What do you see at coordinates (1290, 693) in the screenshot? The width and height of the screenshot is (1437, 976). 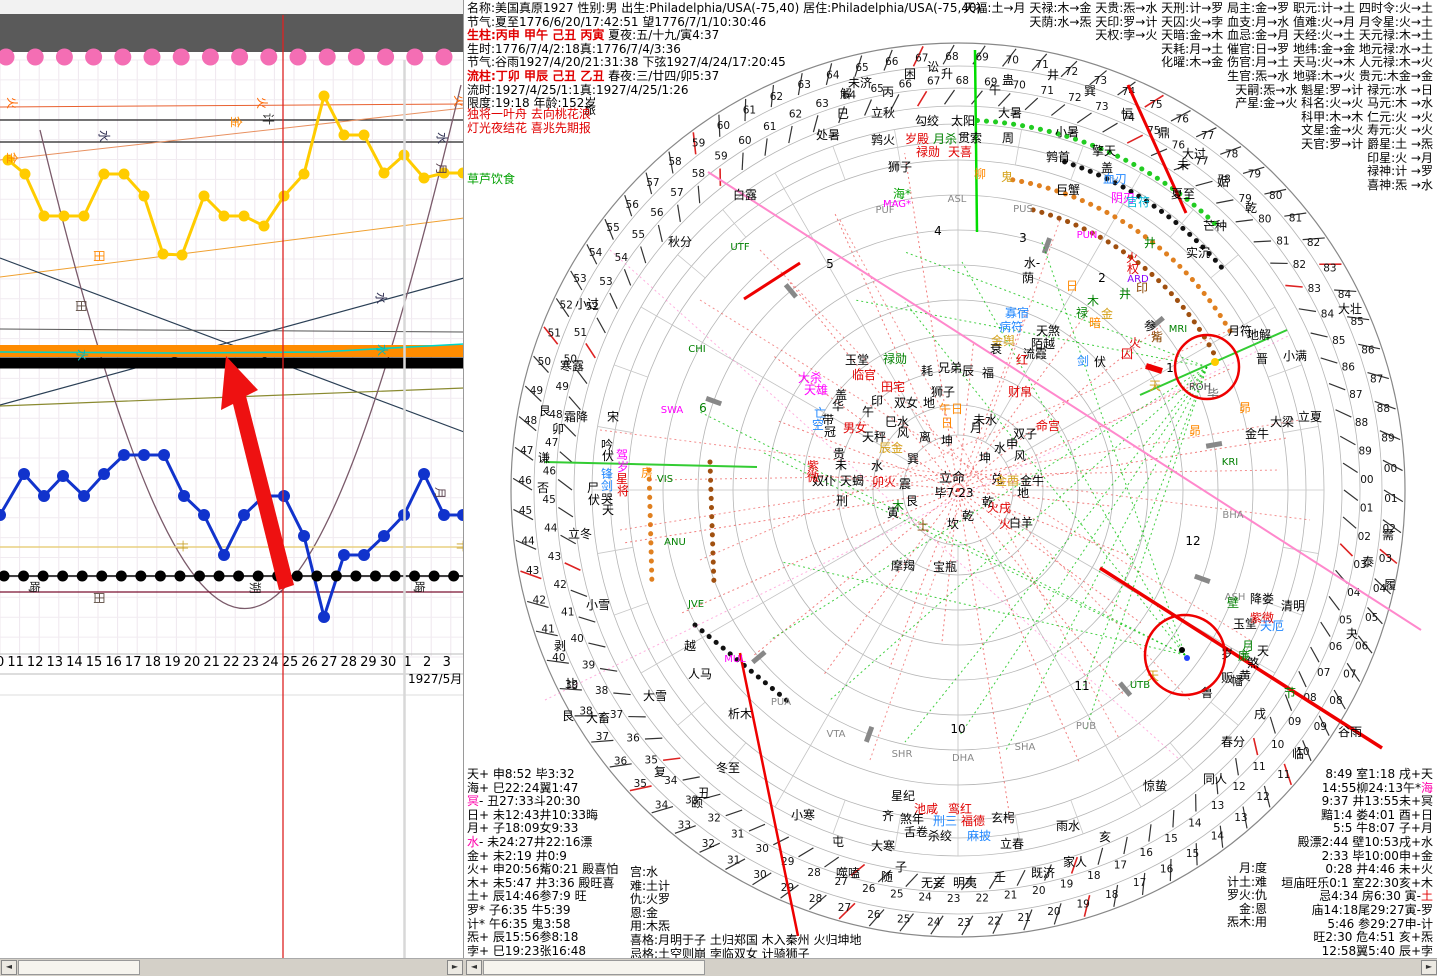 I see `wheel-label: 节` at bounding box center [1290, 693].